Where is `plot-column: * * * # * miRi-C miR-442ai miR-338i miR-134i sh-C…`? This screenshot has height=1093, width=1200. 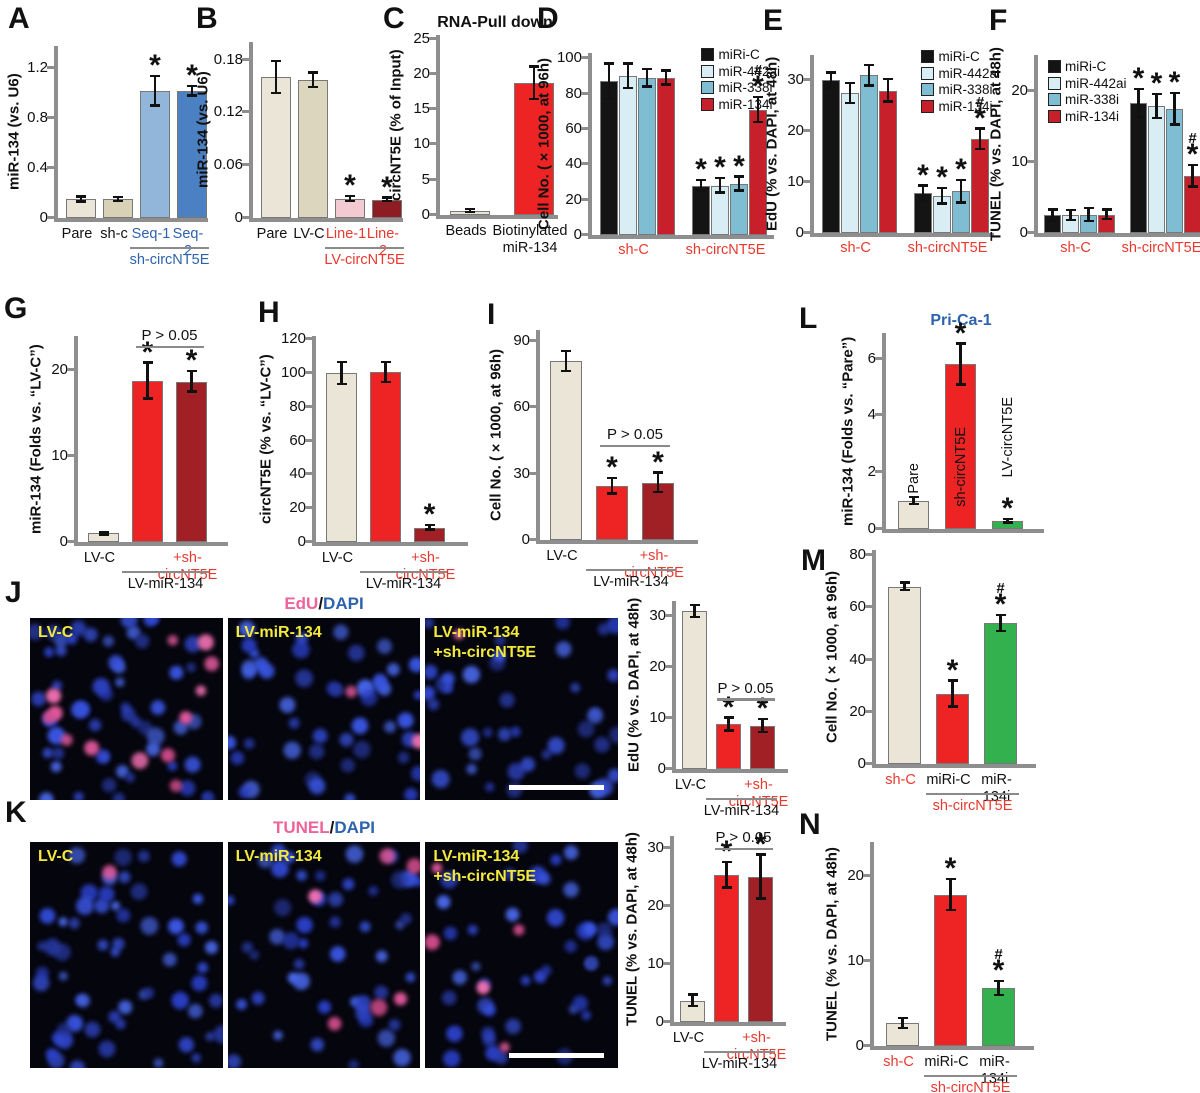
plot-column: * * * # * miRi-C miR-442ai miR-338i miR-134i sh-C… is located at coordinates (905, 164).